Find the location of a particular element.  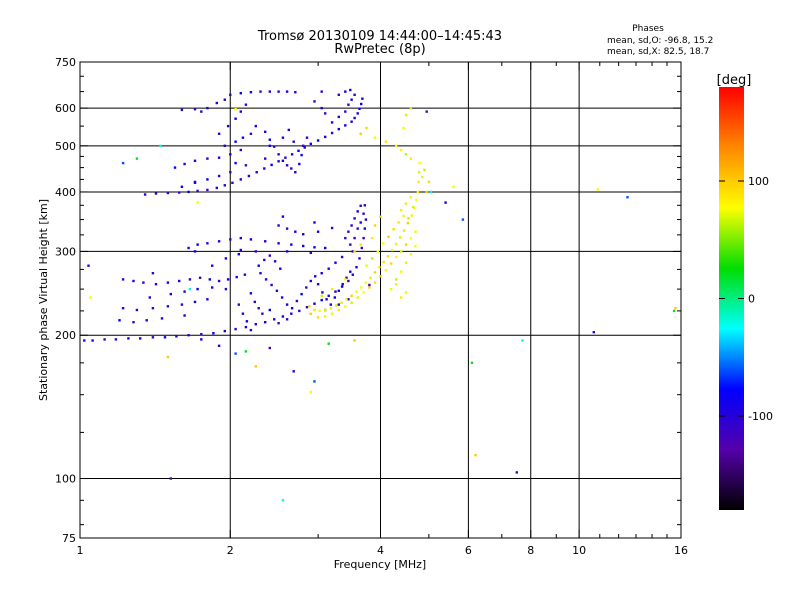

x-tick-label: 16 is located at coordinates (681, 550).